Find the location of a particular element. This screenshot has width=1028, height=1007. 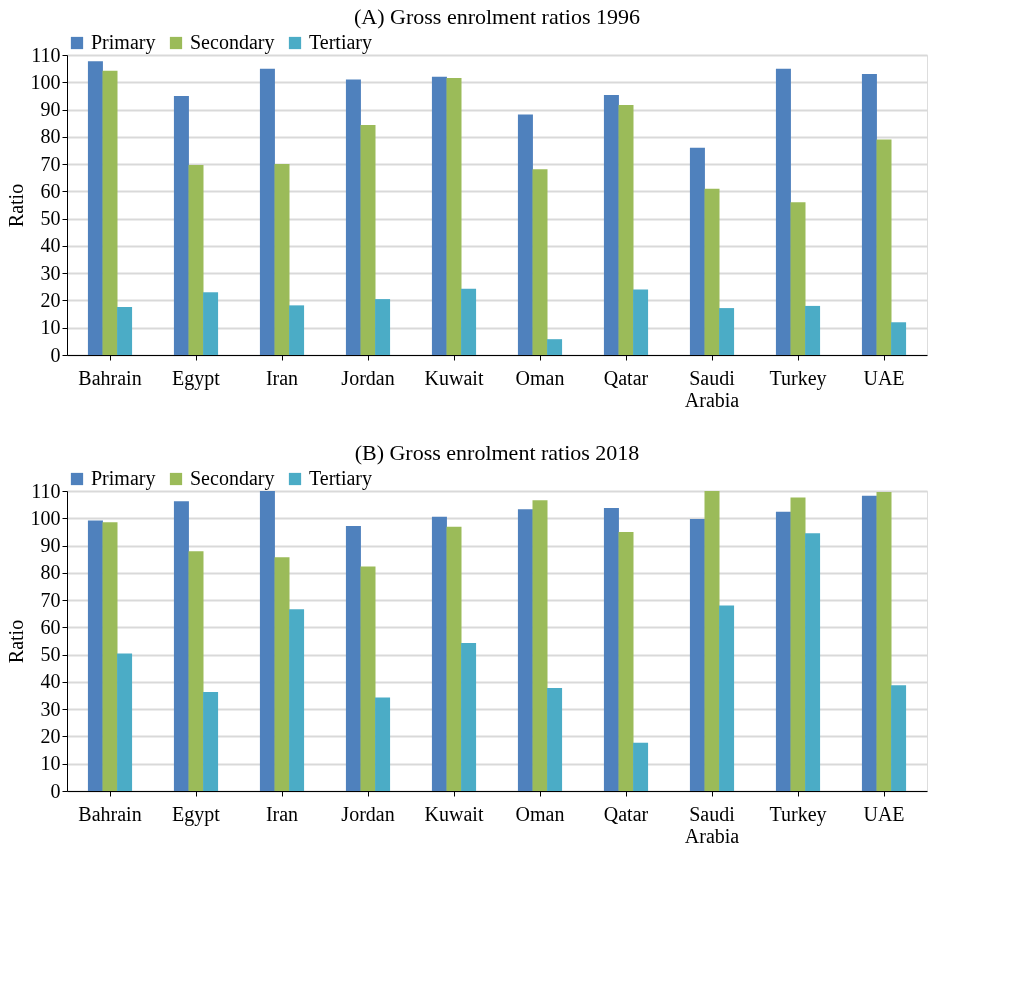

y-tick-label: 70 is located at coordinates (50, 599).